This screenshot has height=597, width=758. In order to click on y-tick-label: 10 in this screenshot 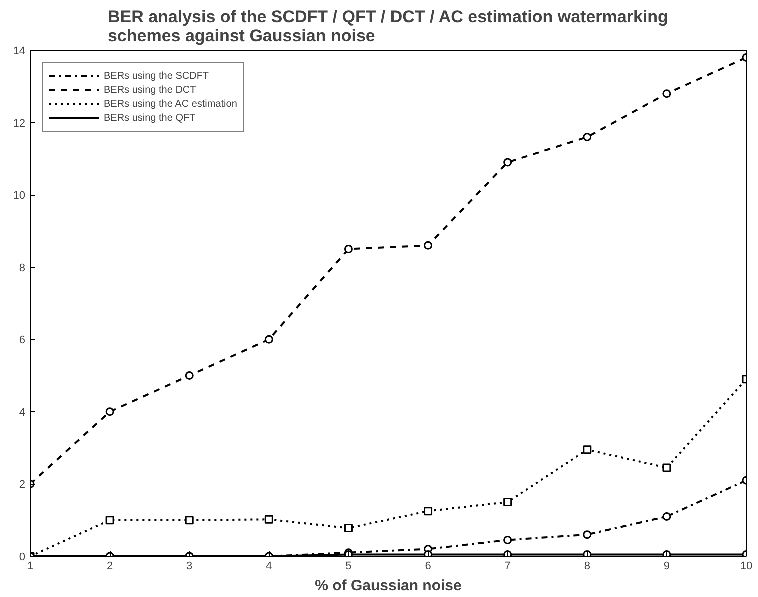, I will do `click(19, 196)`.